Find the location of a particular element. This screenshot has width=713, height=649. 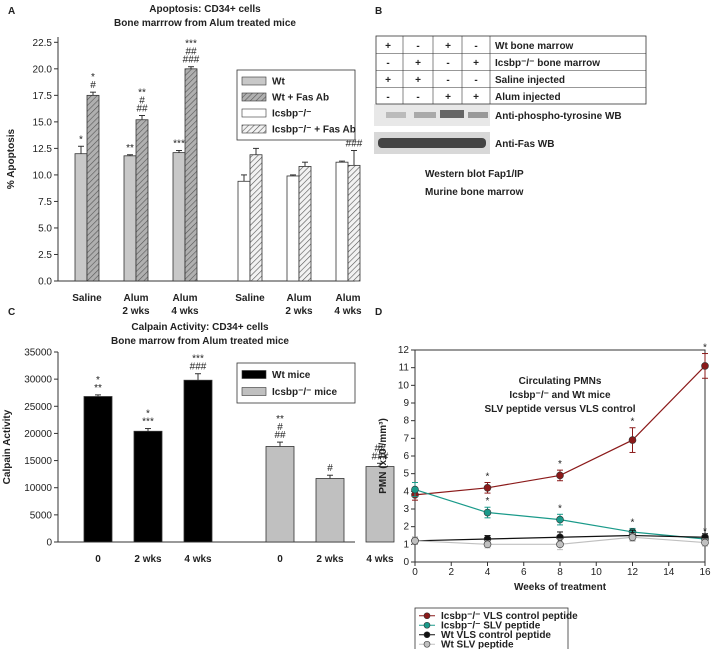

significance-label: *** ### is located at coordinates (198, 363).